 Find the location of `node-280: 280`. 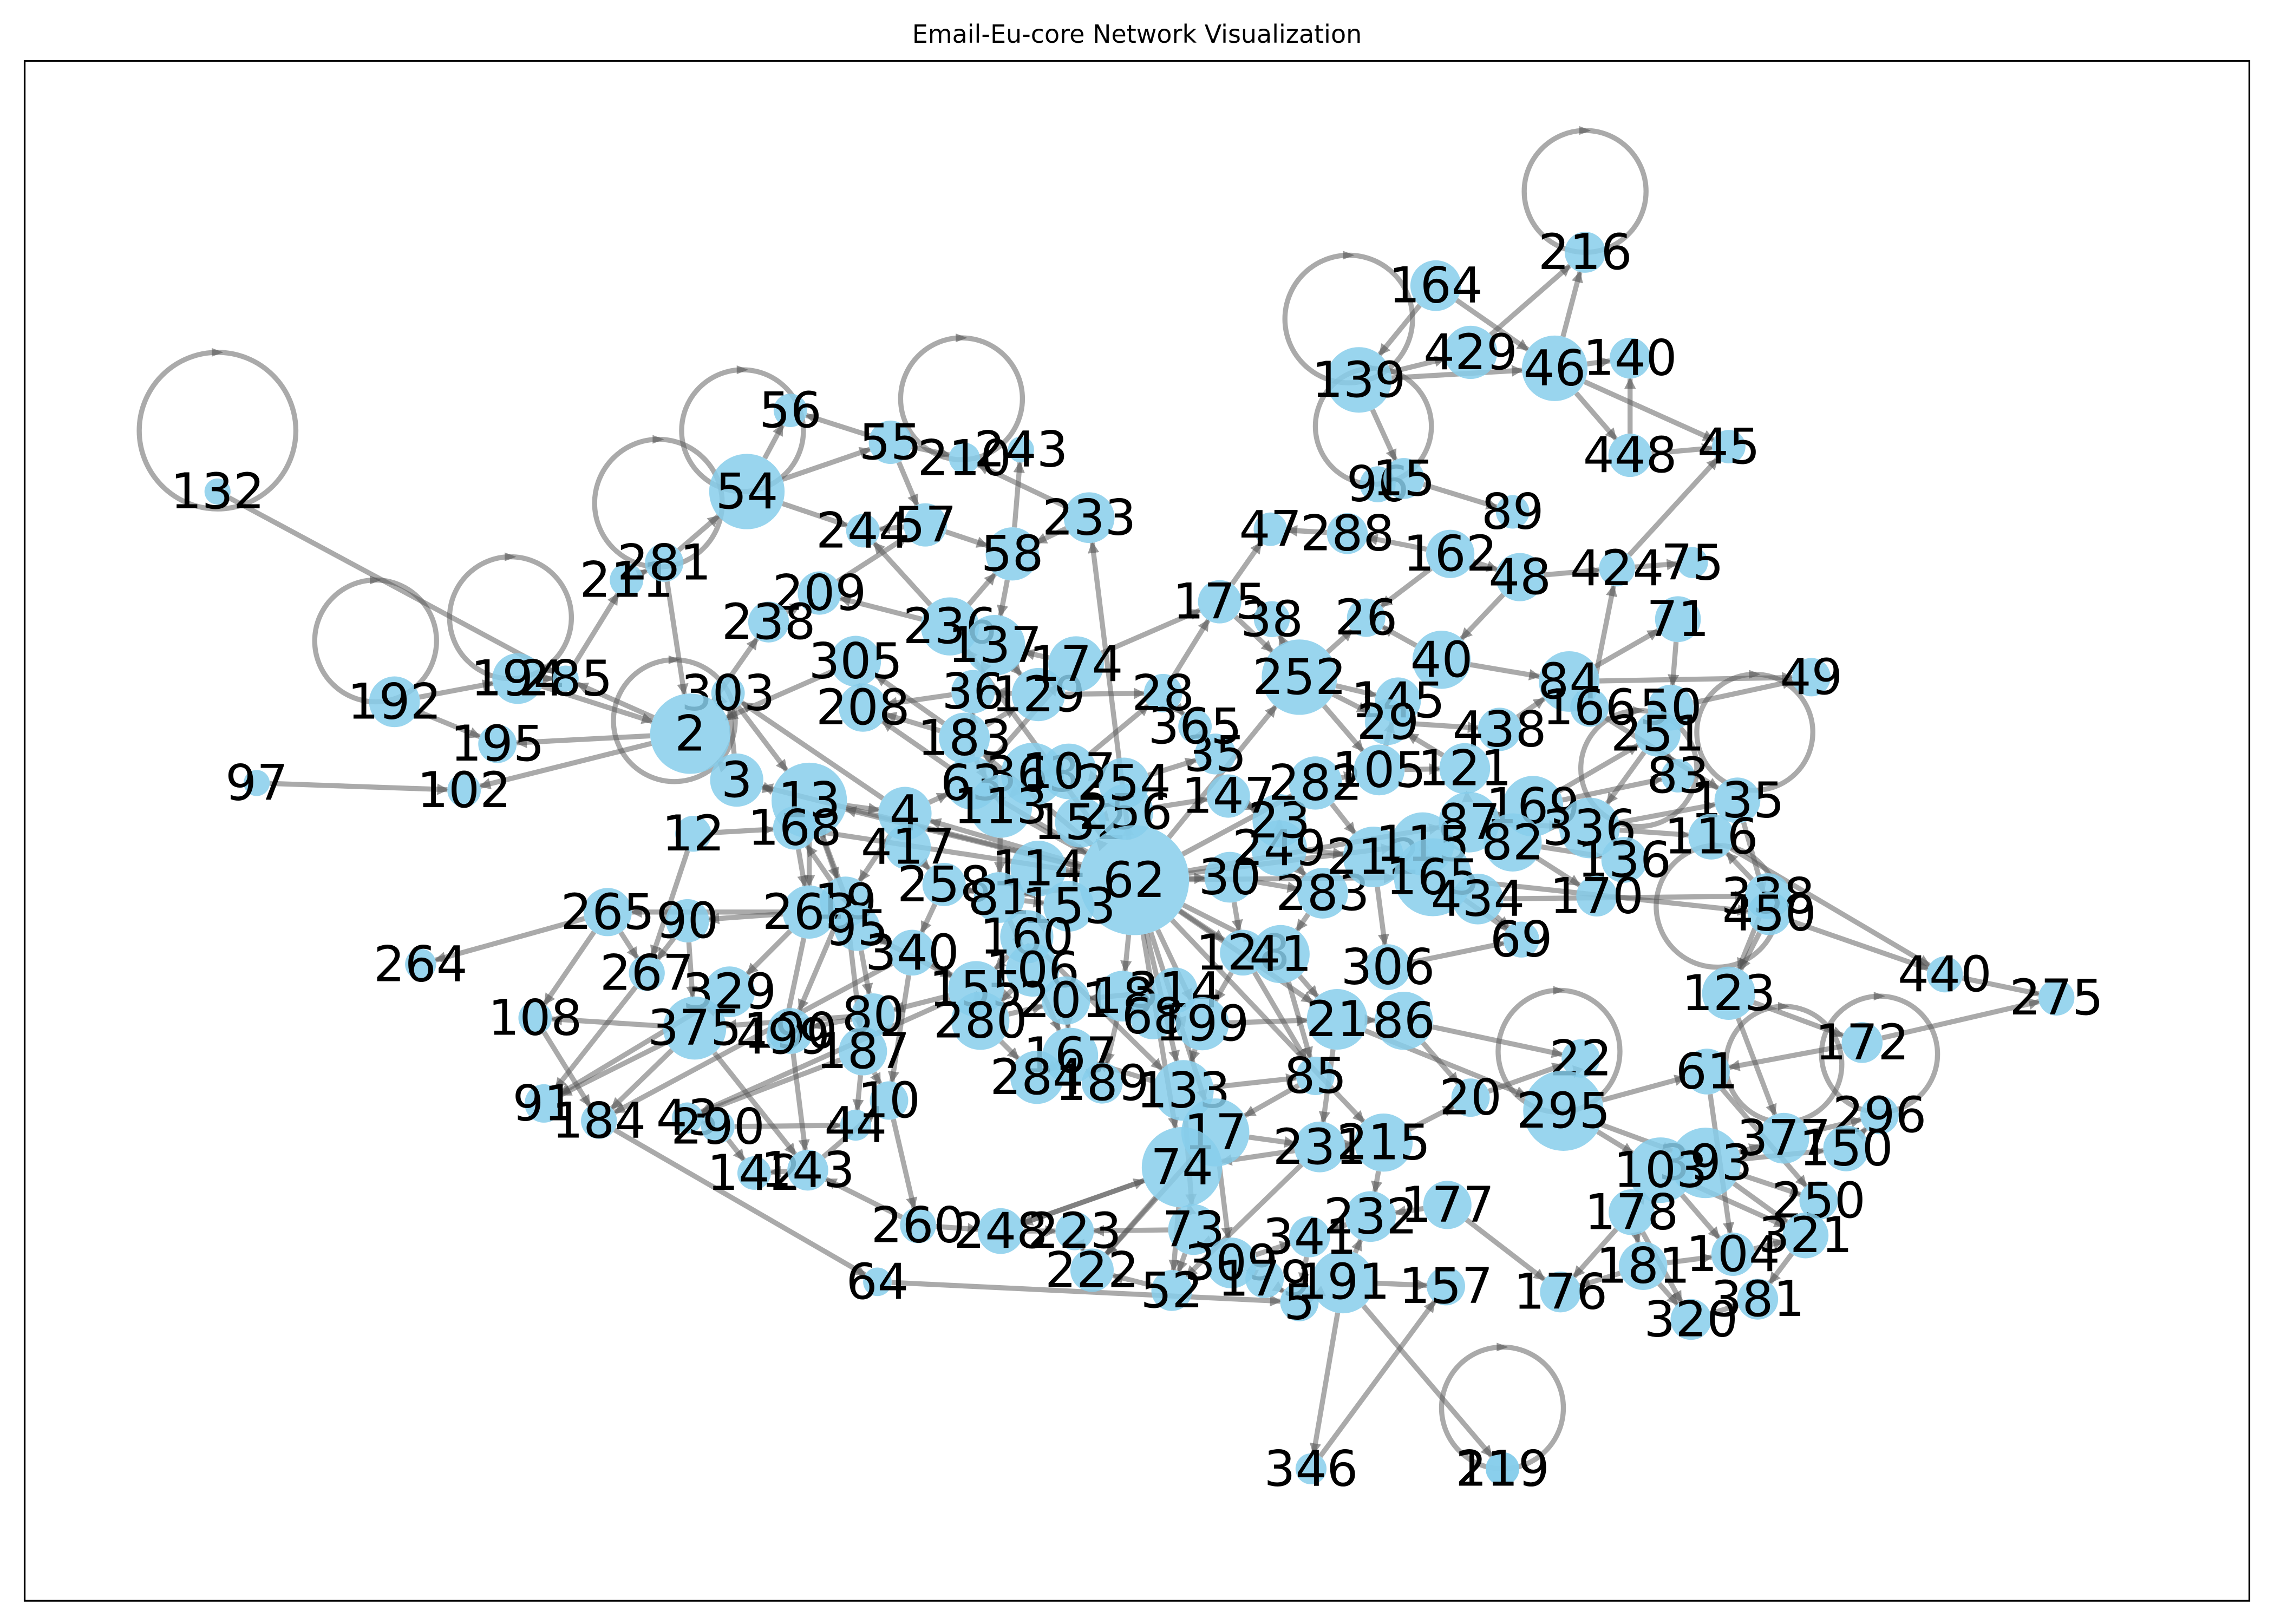

node-280: 280 is located at coordinates (981, 1021).